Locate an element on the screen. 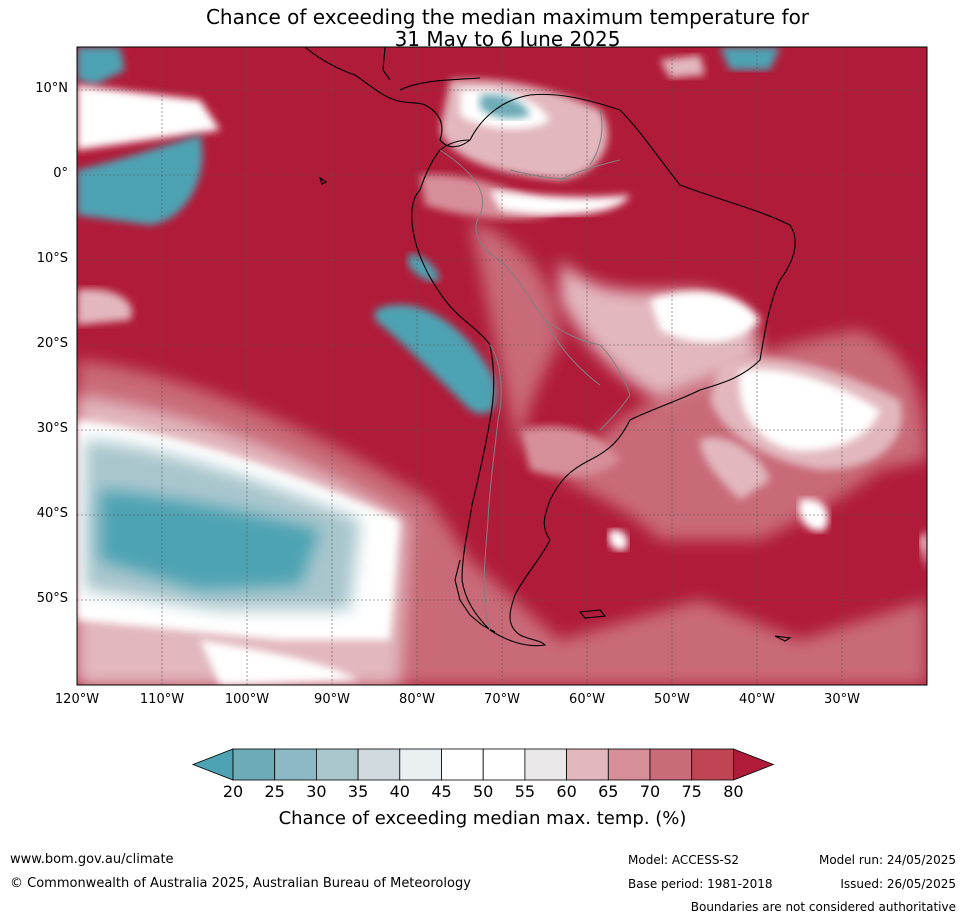 Image resolution: width=965 pixels, height=919 pixels. longitude-label: 80°W is located at coordinates (417, 699).